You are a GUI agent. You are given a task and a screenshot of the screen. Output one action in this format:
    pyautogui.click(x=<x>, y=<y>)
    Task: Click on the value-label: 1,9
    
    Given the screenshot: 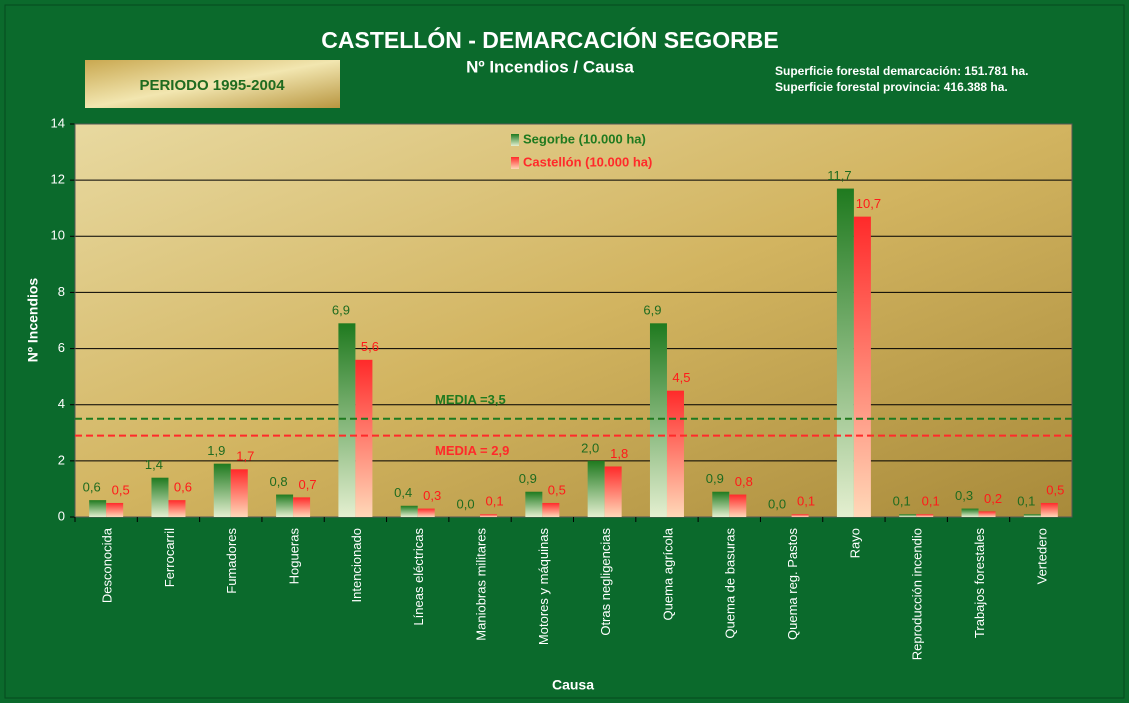 What is the action you would take?
    pyautogui.click(x=216, y=450)
    